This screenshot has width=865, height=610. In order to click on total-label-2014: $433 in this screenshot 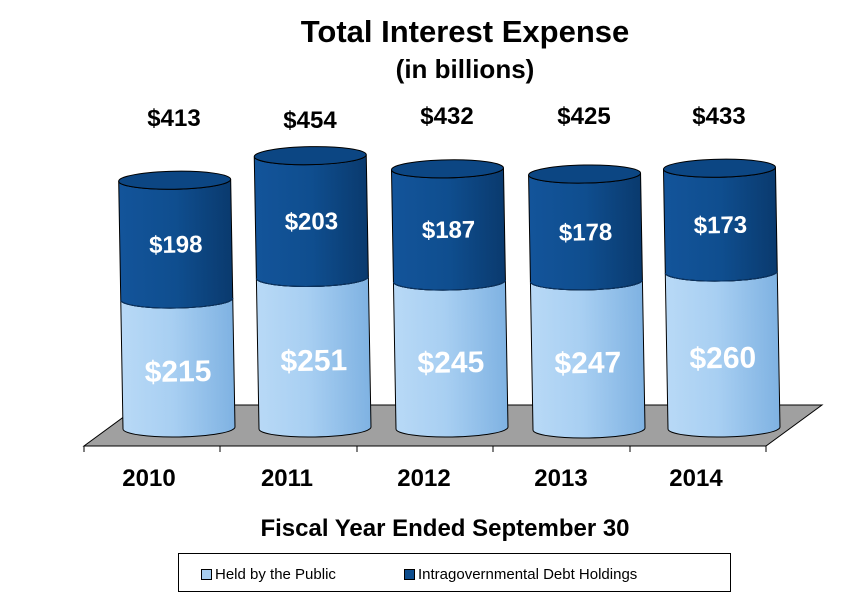, I will do `click(718, 116)`.